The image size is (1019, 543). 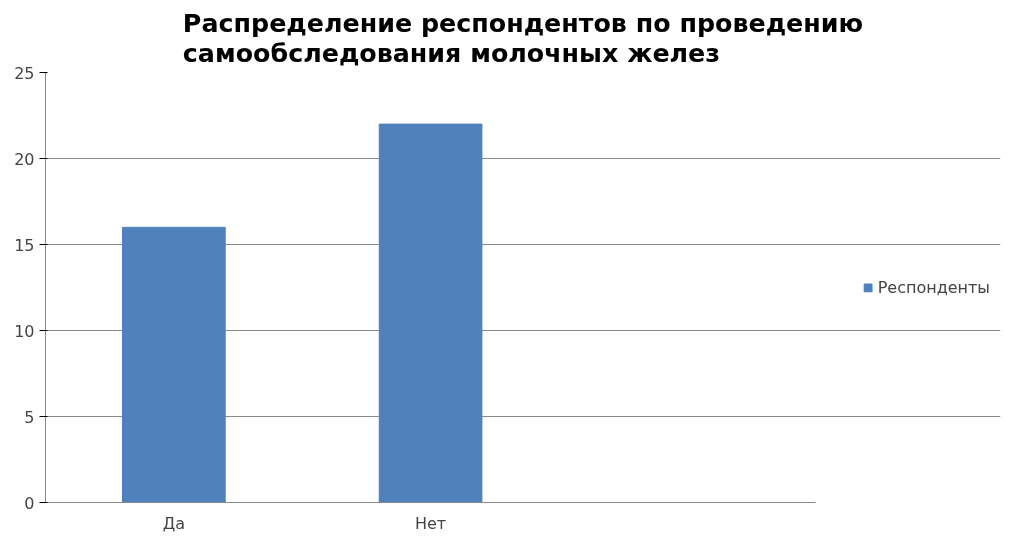 What do you see at coordinates (24, 159) in the screenshot?
I see `y-tick-label: 20` at bounding box center [24, 159].